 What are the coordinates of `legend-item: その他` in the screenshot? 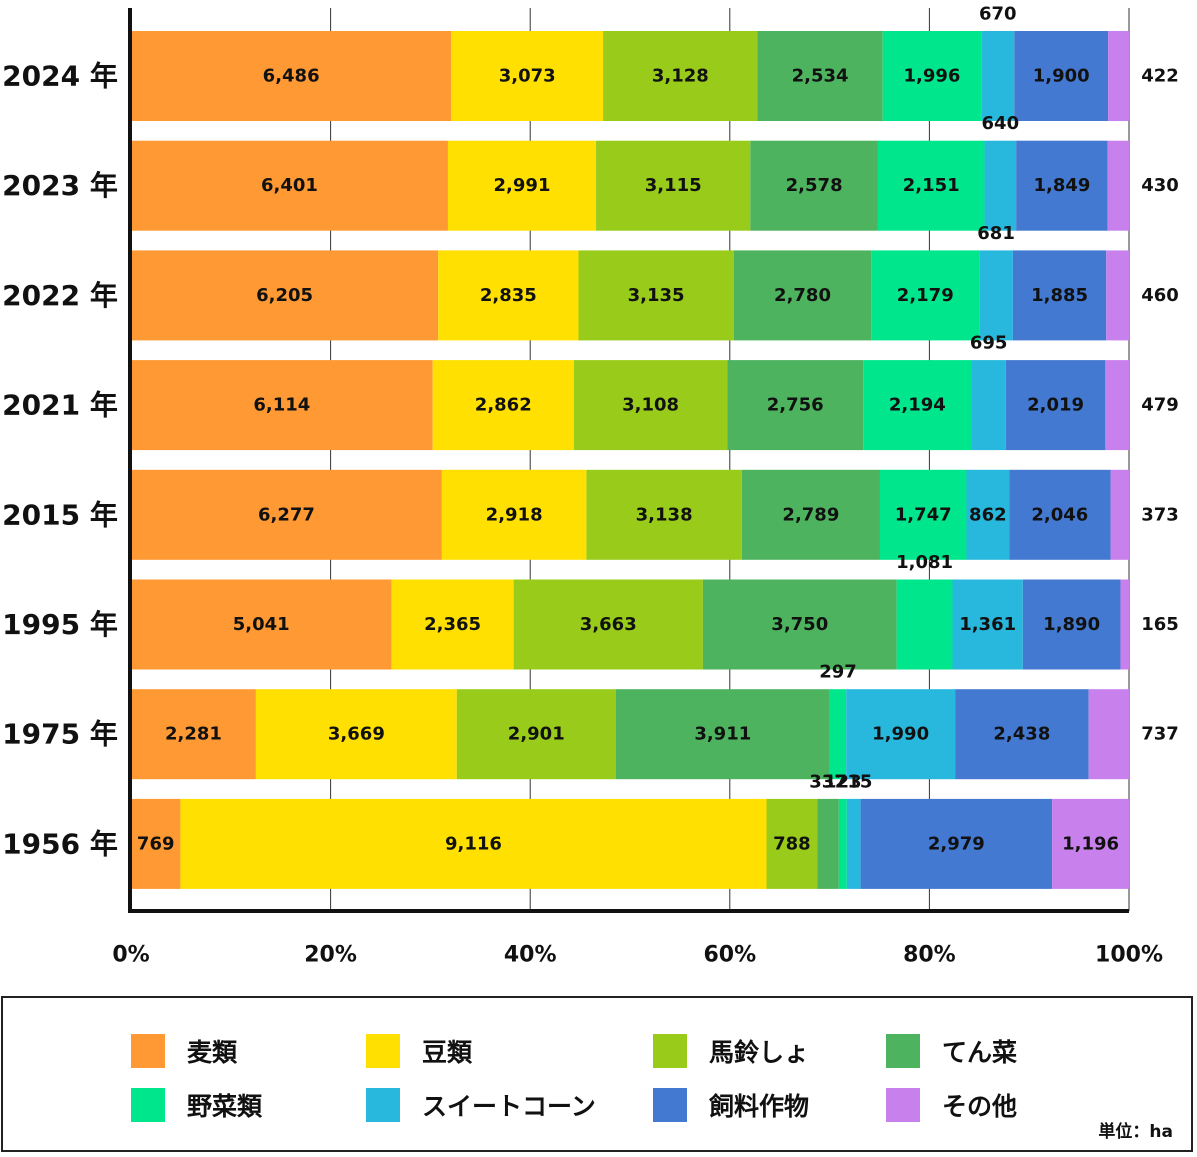 It's located at (951, 1105).